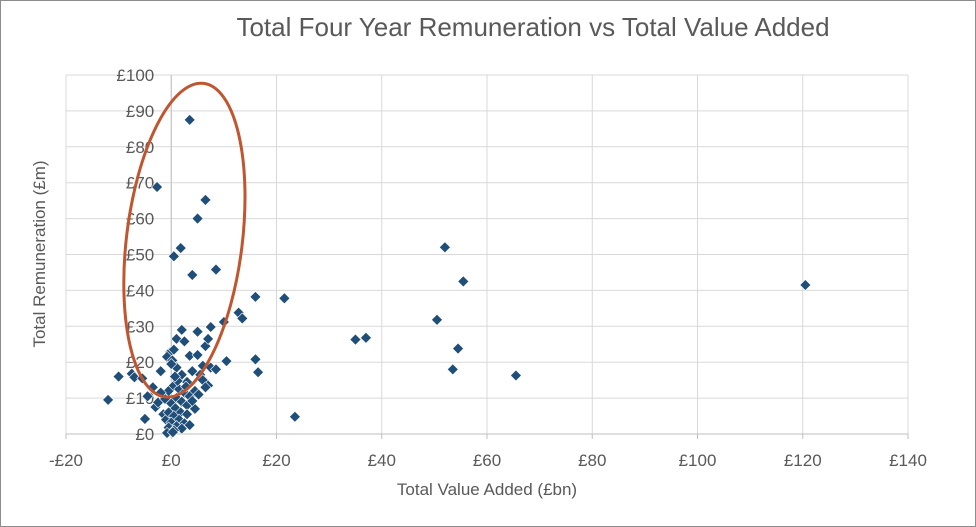  What do you see at coordinates (135, 75) in the screenshot?
I see `y-tick-label: £100` at bounding box center [135, 75].